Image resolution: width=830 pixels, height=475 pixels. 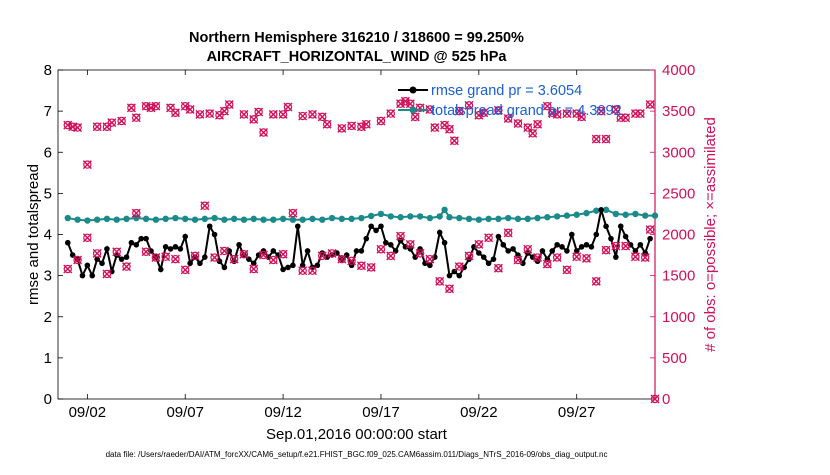 What do you see at coordinates (48, 317) in the screenshot?
I see `y-left-tick-label: 2` at bounding box center [48, 317].